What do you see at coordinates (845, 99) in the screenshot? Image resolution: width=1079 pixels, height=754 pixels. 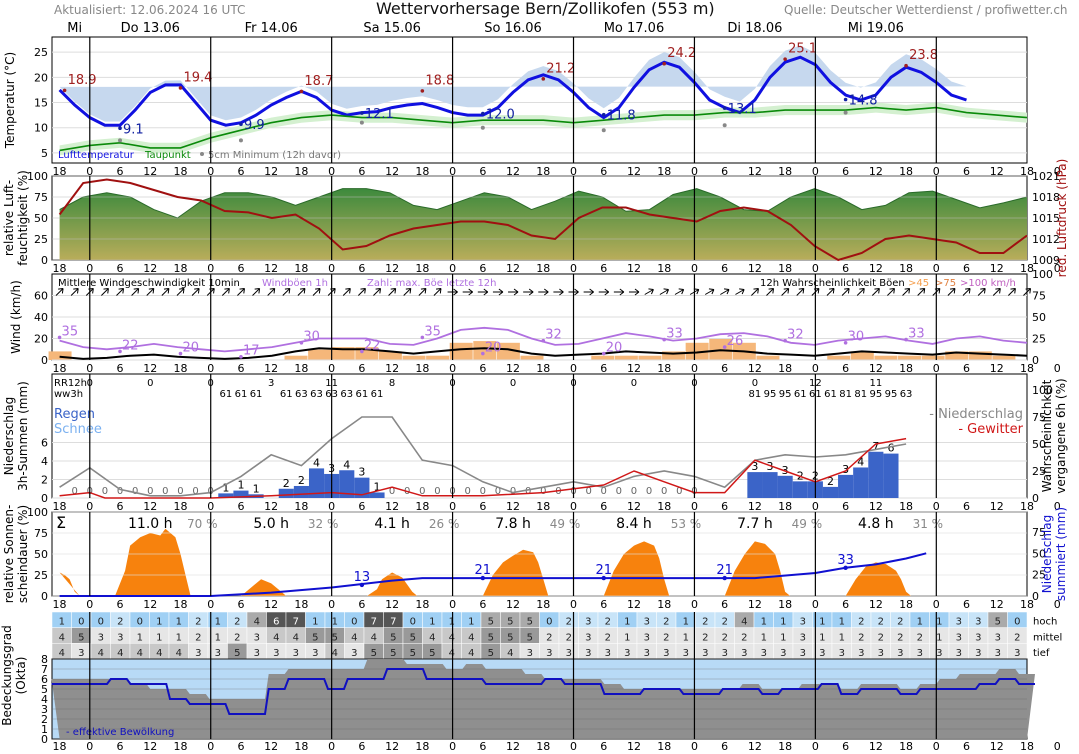 I see `min-point` at bounding box center [845, 99].